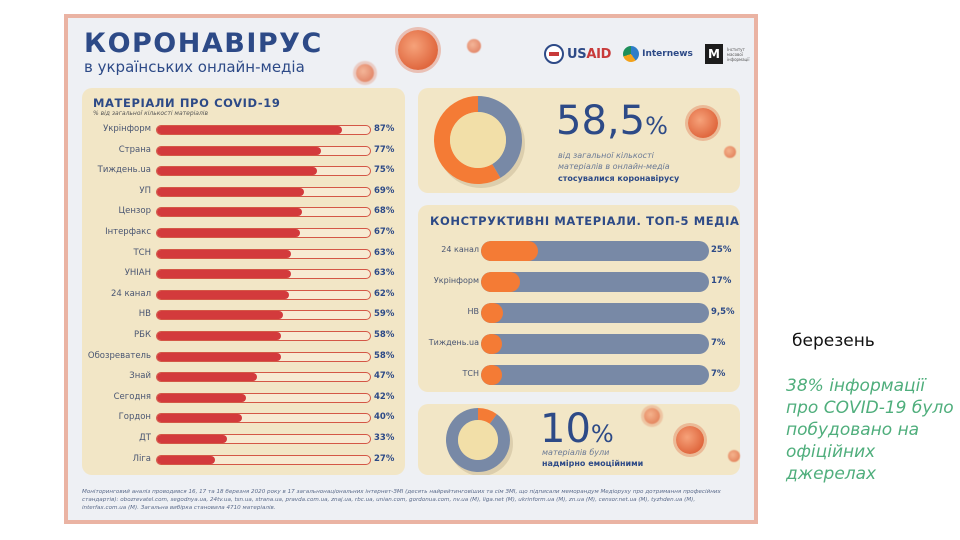 This screenshot has width=960, height=540. I want to click on bar-label: УНІАН, so click(137, 273).